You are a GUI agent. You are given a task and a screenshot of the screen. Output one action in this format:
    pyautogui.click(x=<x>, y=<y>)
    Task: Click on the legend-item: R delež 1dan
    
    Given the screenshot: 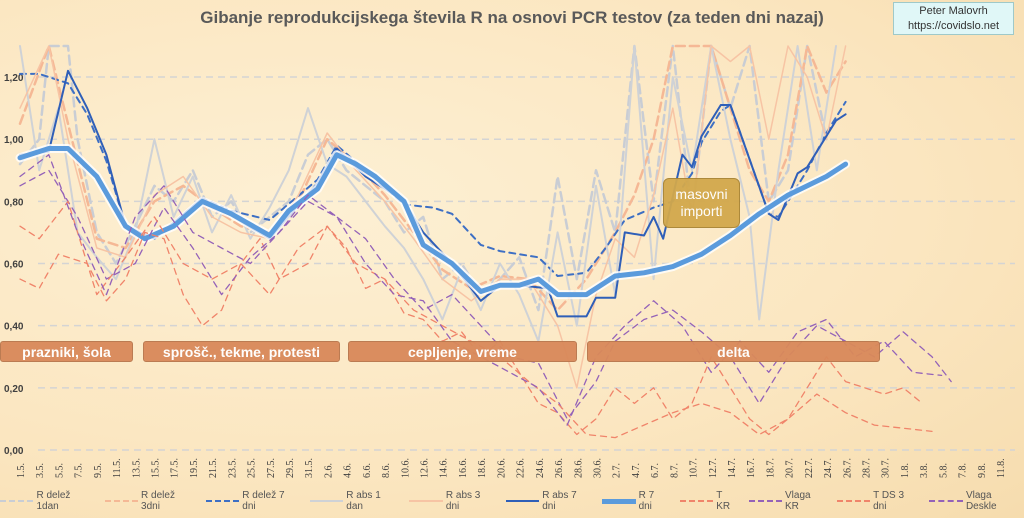 What is the action you would take?
    pyautogui.click(x=47, y=501)
    